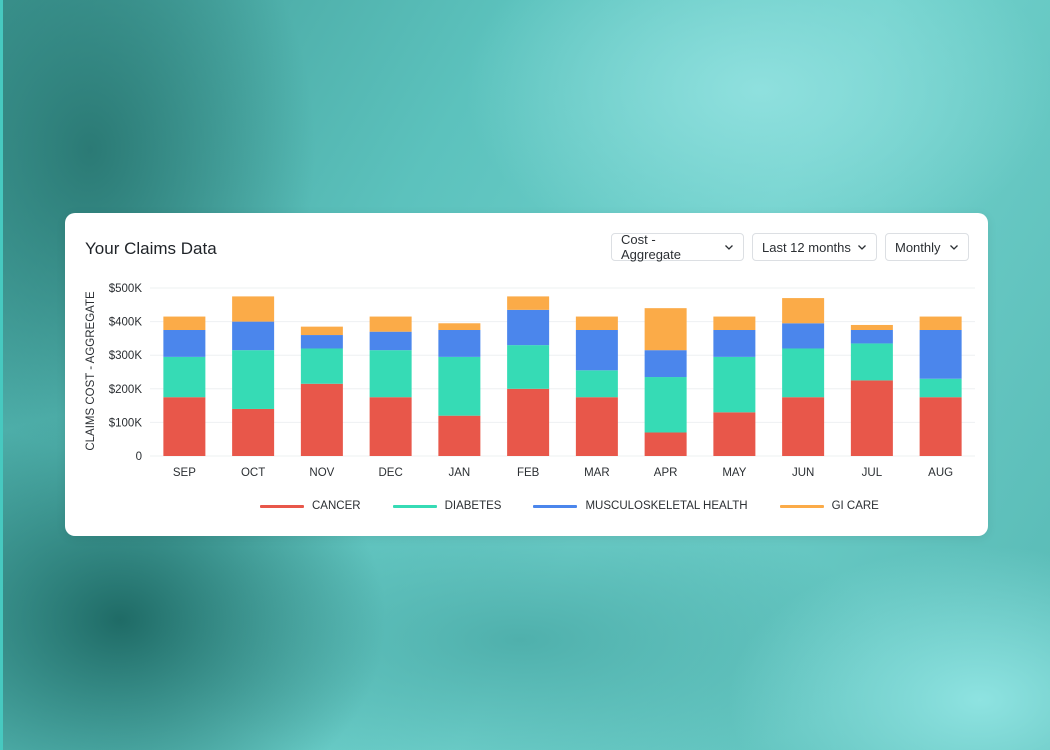 Image resolution: width=1050 pixels, height=750 pixels. Describe the element at coordinates (310, 506) in the screenshot. I see `legend-item-cancer: CANCER` at that location.